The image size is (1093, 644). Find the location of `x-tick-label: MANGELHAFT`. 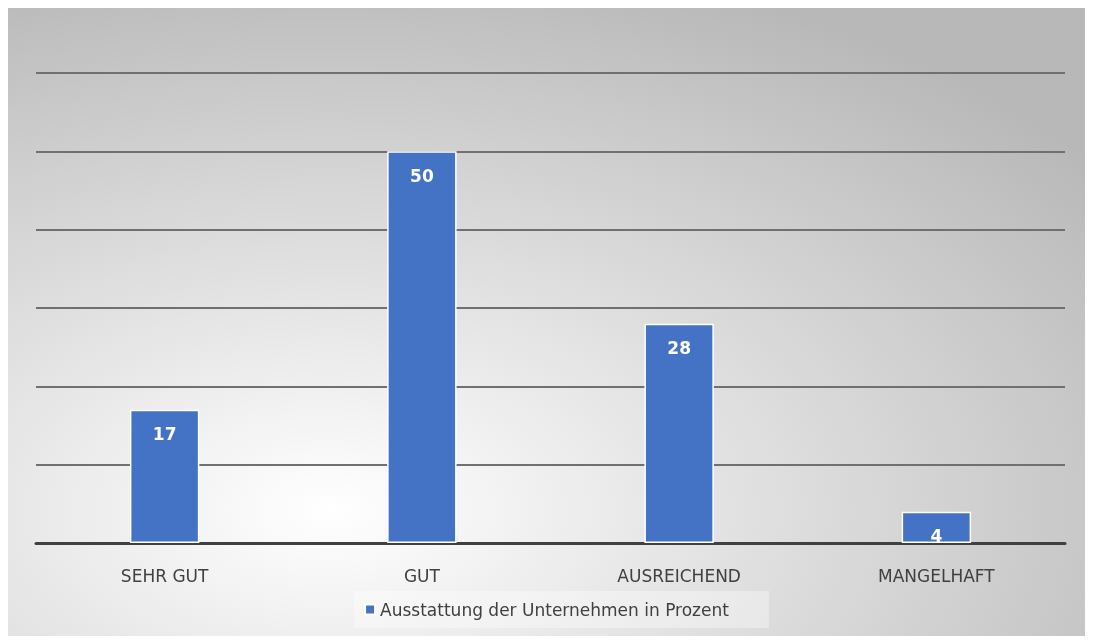

x-tick-label: MANGELHAFT is located at coordinates (937, 575).